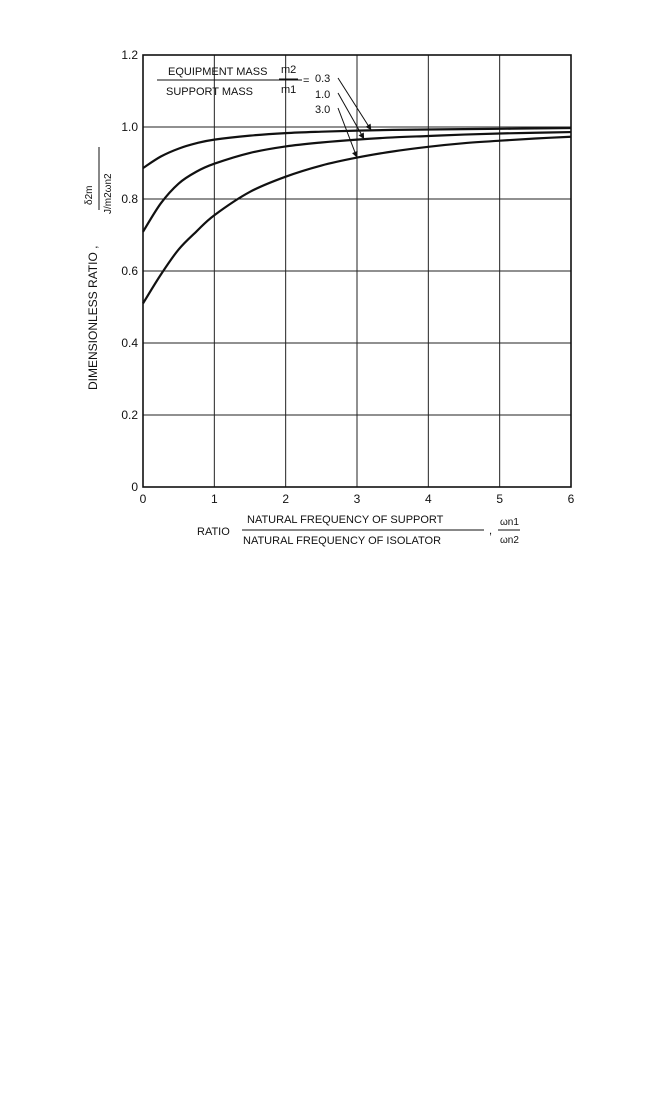 The image size is (648, 1113). What do you see at coordinates (89, 195) in the screenshot?
I see `y-axis-symbol-numerator: δ2m` at bounding box center [89, 195].